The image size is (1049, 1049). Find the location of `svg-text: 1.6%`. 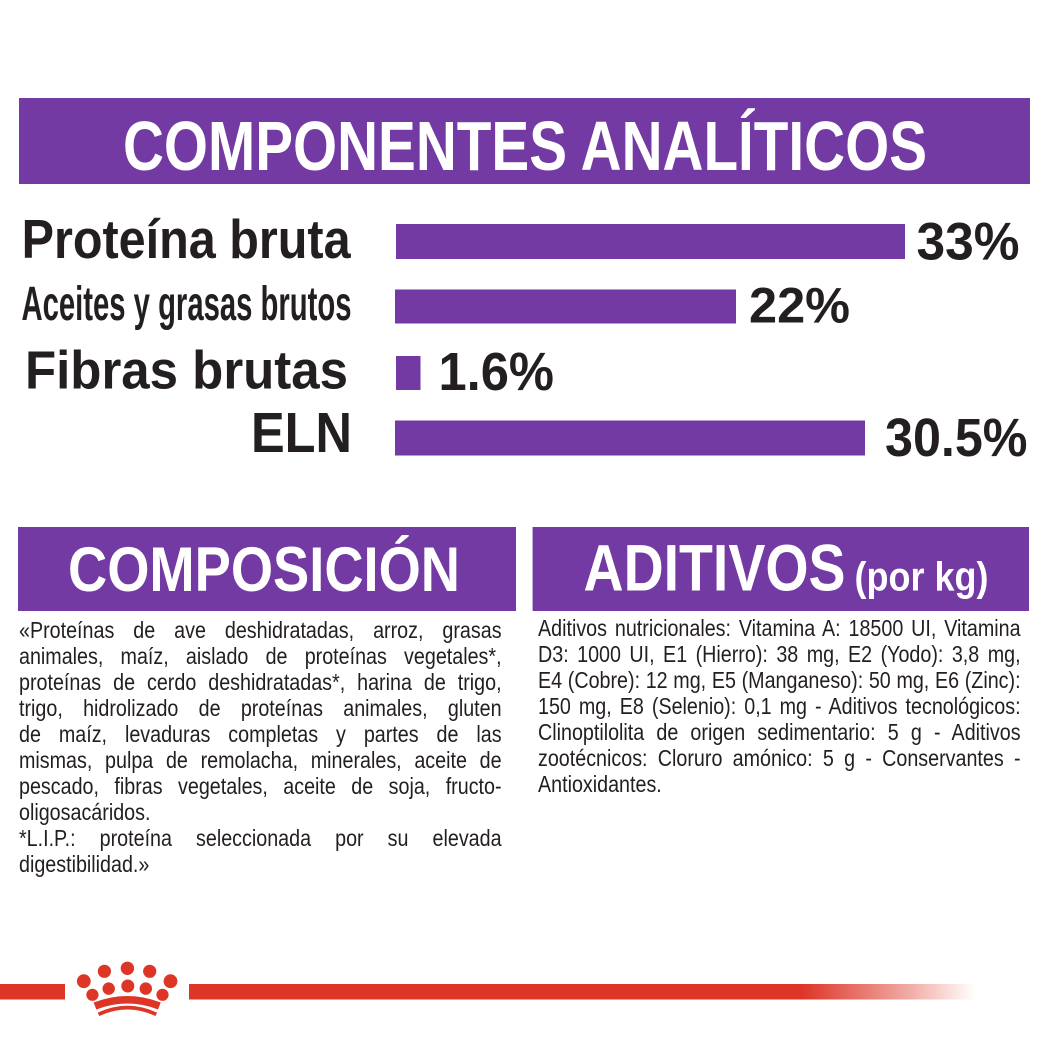

svg-text: 1.6% is located at coordinates (497, 372).